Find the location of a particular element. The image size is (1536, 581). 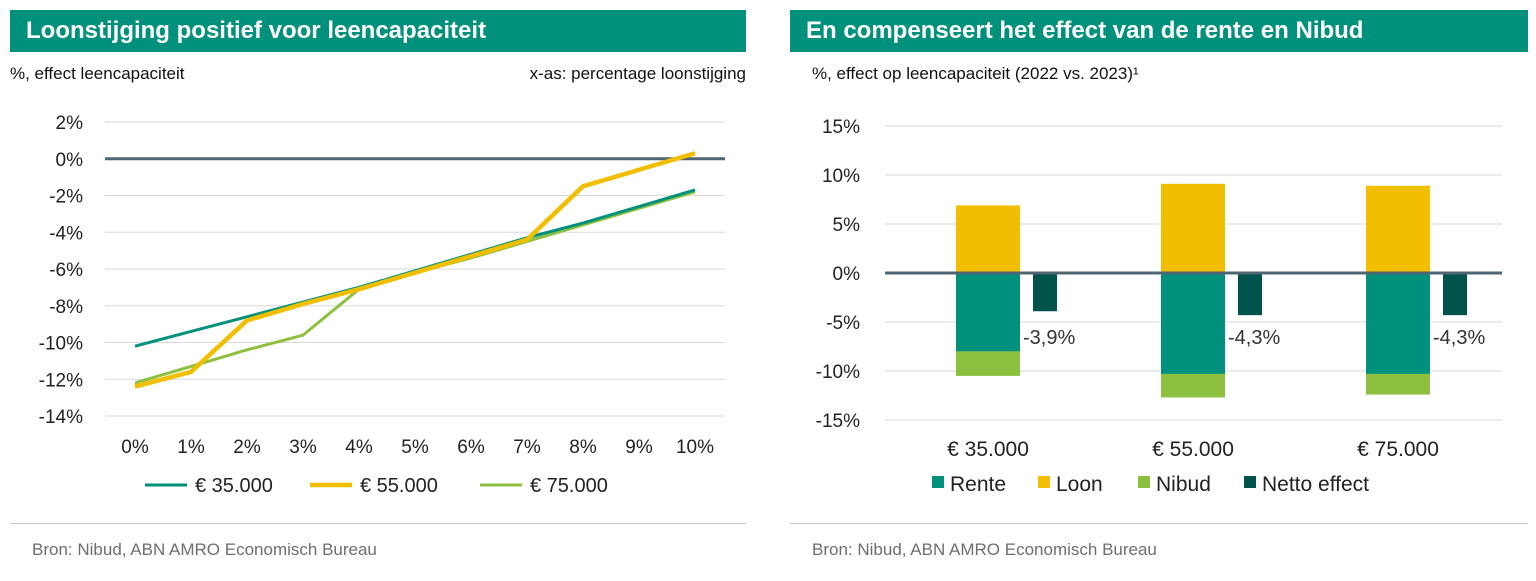

x-tick-label: 8% is located at coordinates (583, 447).